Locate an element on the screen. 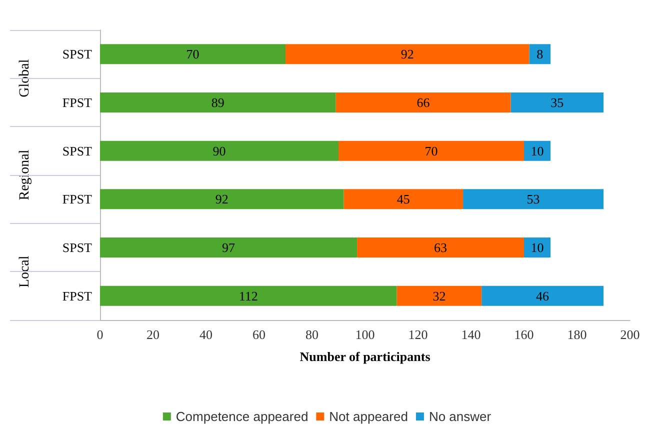 The image size is (654, 446). legend-label: Competence appeared is located at coordinates (242, 416).